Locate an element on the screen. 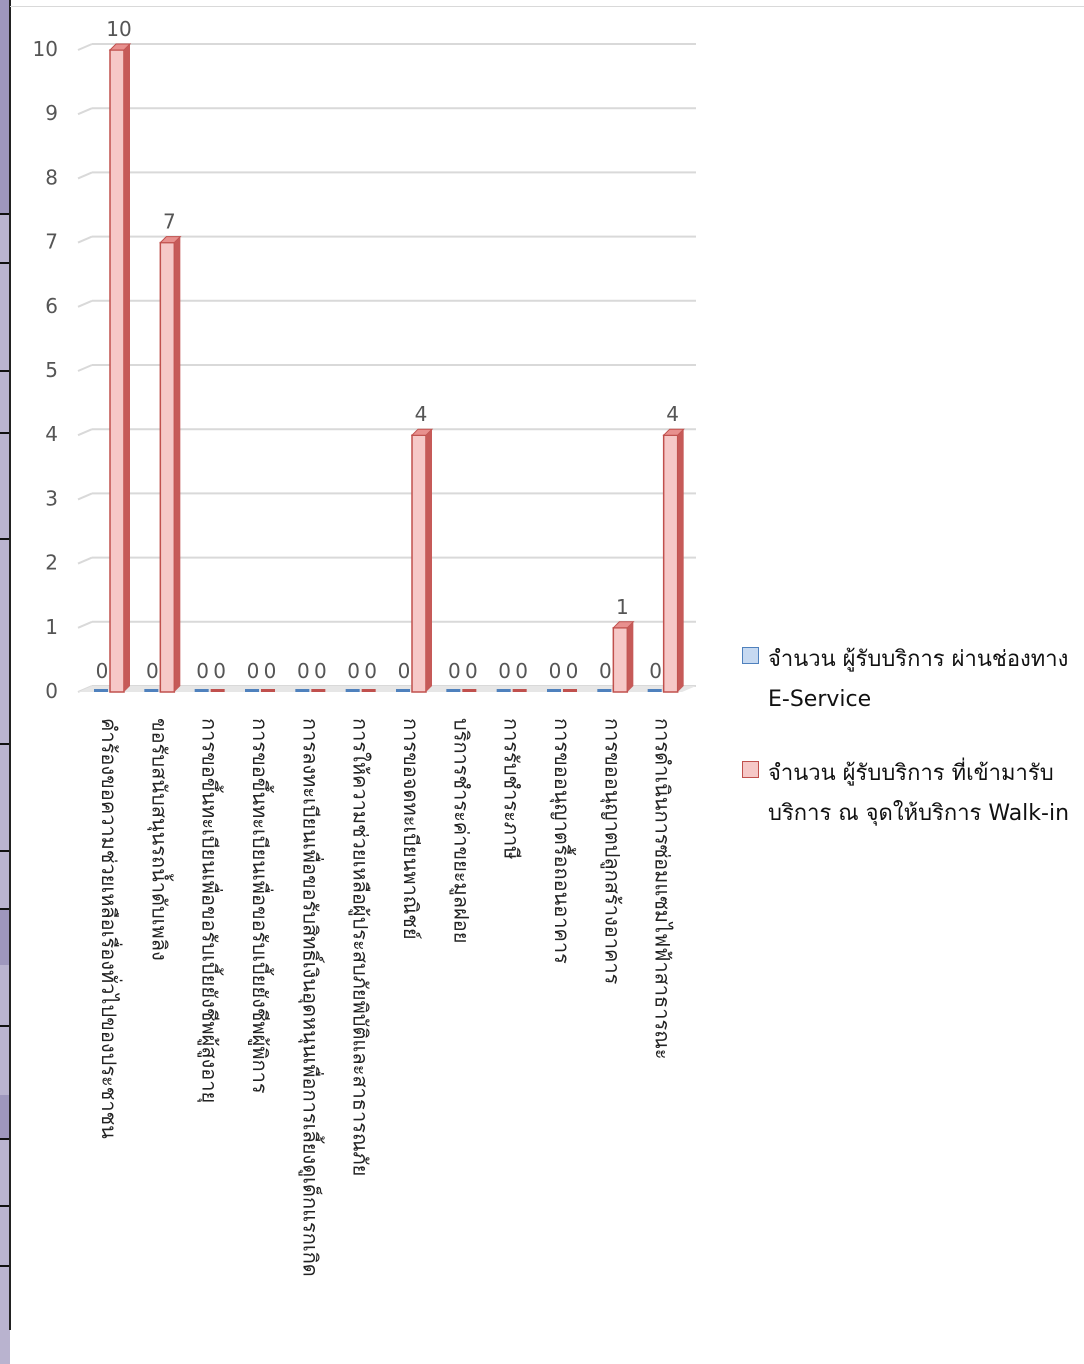 Image resolution: width=1084 pixels, height=1364 pixels. data-label-walkin: 1 is located at coordinates (622, 607).